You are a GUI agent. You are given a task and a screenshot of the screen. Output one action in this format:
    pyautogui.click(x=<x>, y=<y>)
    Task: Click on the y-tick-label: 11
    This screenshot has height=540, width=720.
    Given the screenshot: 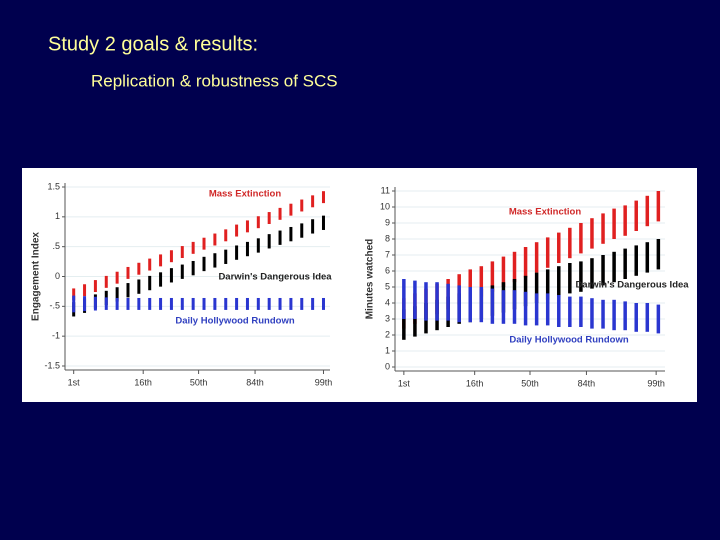 What is the action you would take?
    pyautogui.click(x=385, y=190)
    